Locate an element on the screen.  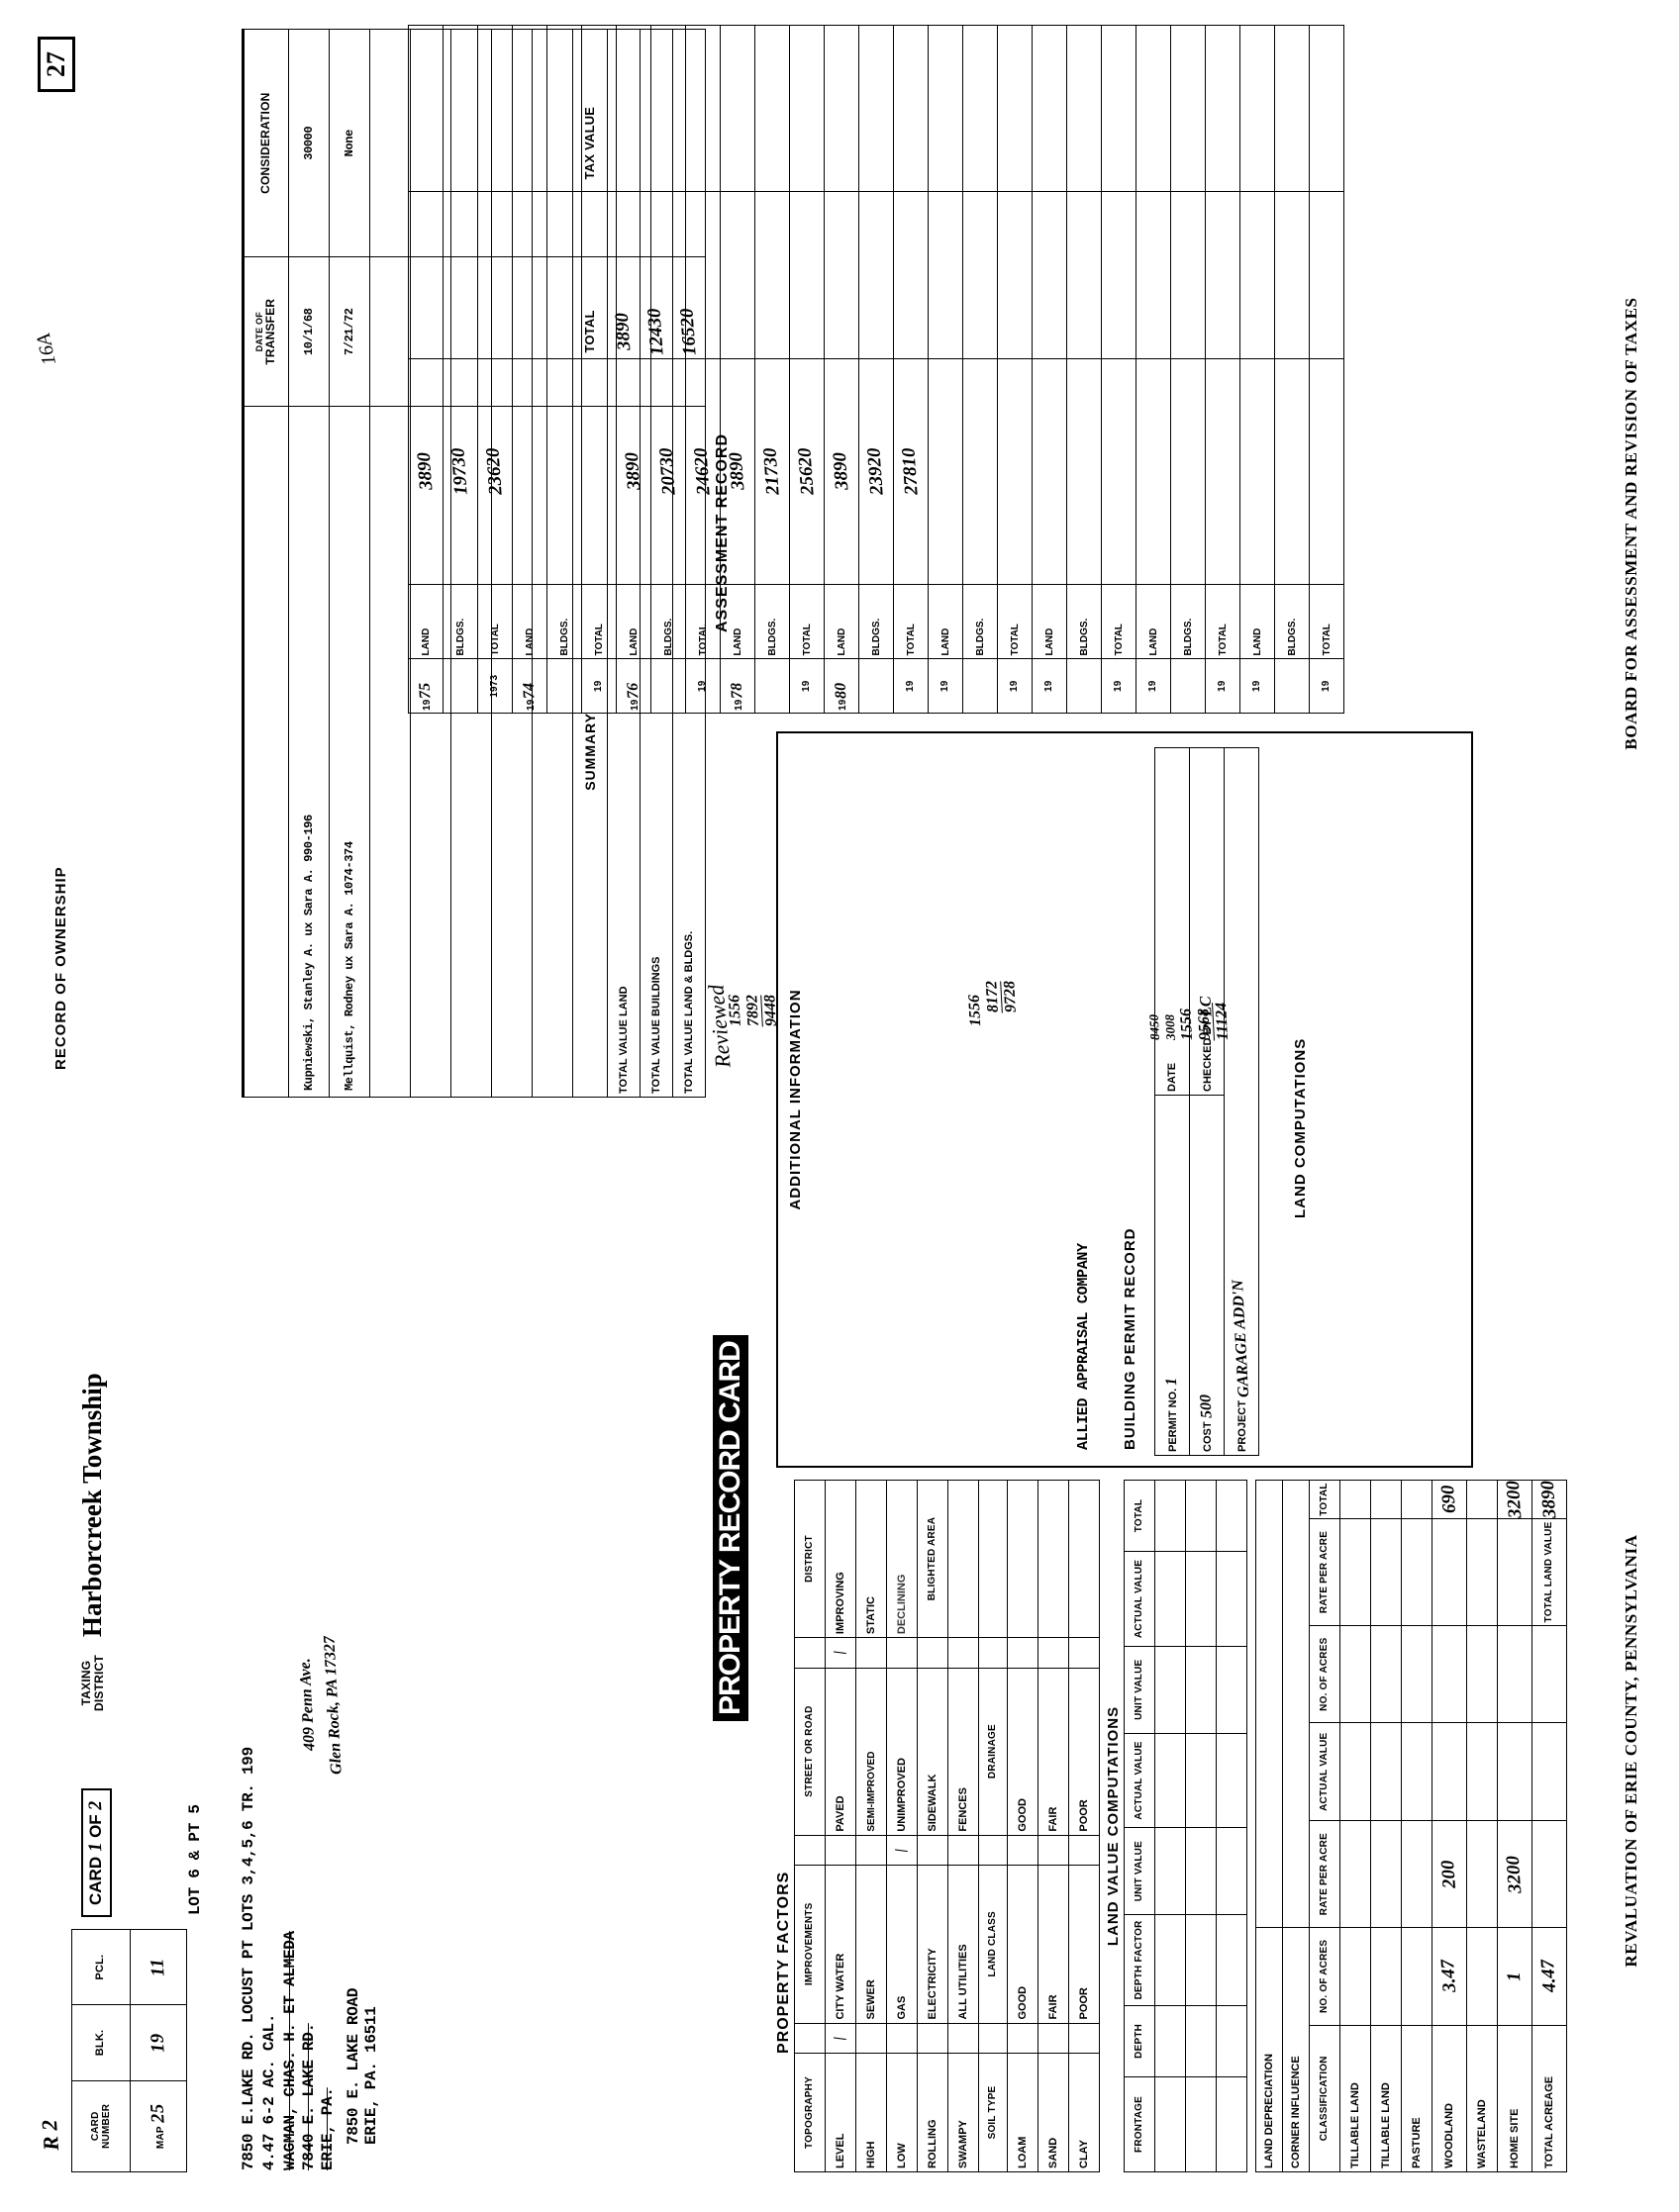
factors-subheader-row: SOIL TYPE LAND CLASS DRAINAGE is located at coordinates (993, 1825).